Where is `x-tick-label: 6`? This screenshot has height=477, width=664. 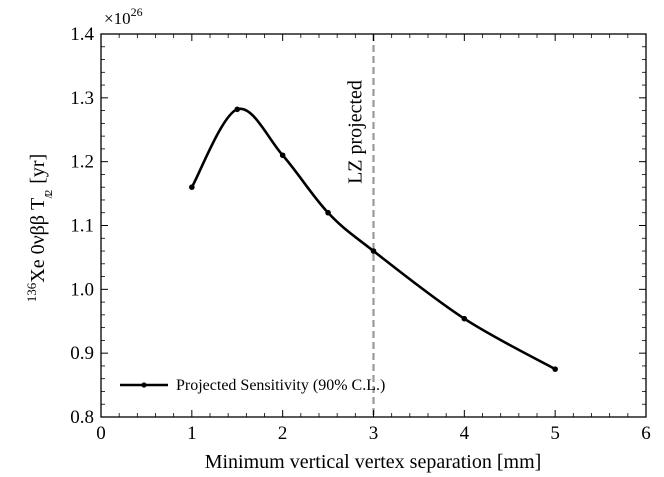
x-tick-label: 6 is located at coordinates (646, 433).